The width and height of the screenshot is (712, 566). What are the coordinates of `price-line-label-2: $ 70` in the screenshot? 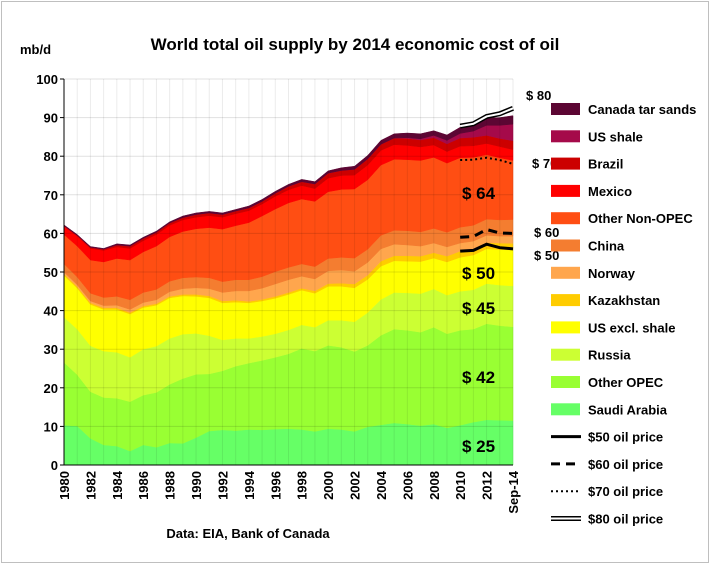 It's located at (544, 163).